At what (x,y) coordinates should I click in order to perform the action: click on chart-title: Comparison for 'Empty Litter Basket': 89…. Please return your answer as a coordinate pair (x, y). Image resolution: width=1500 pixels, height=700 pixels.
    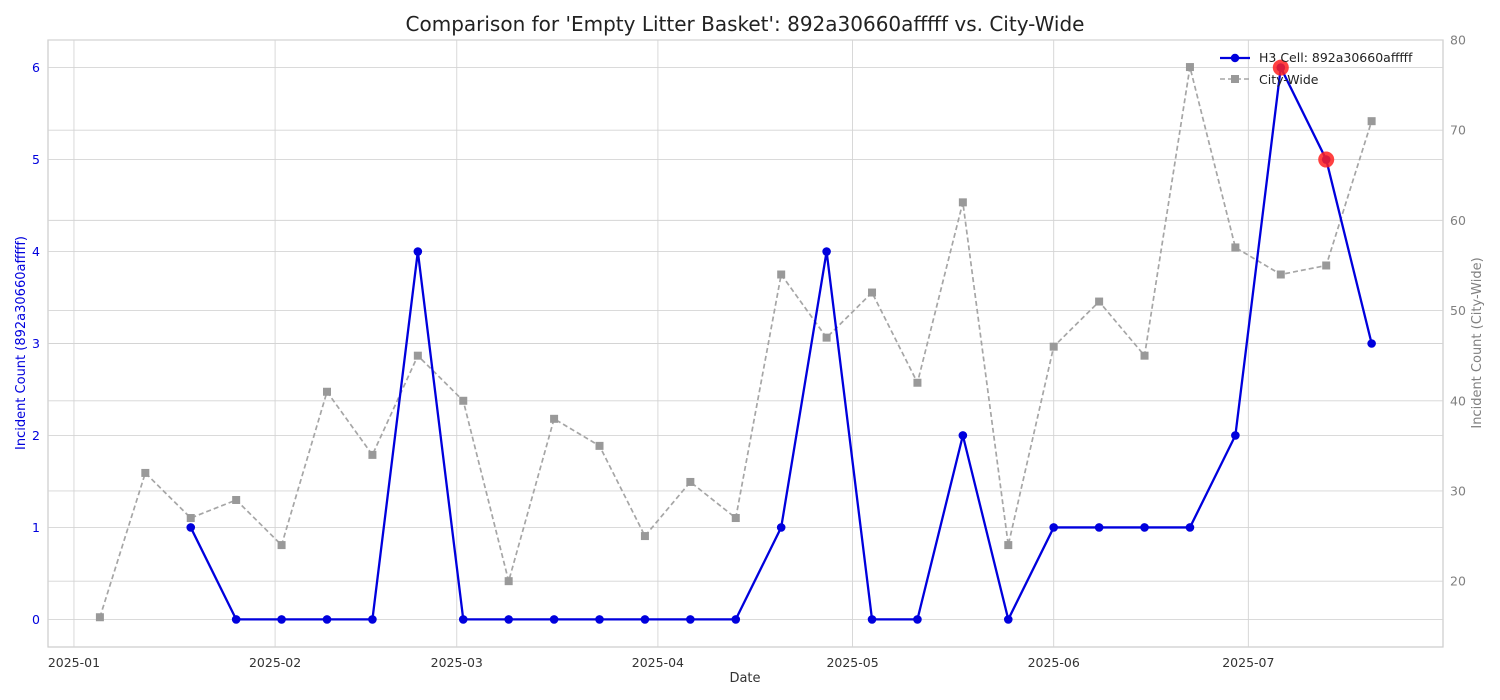
    Looking at the image, I should click on (745, 24).